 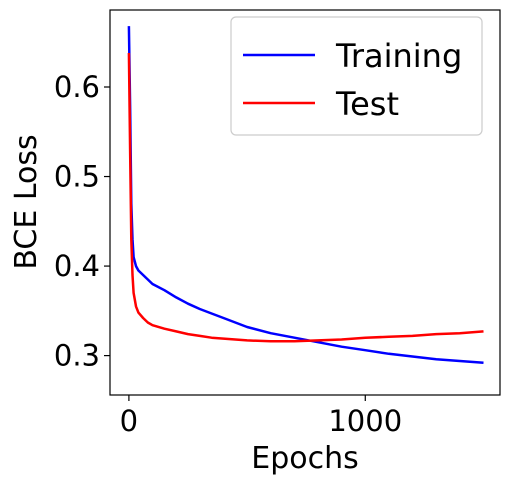 I want to click on x-tick-label: 0, so click(x=129, y=421).